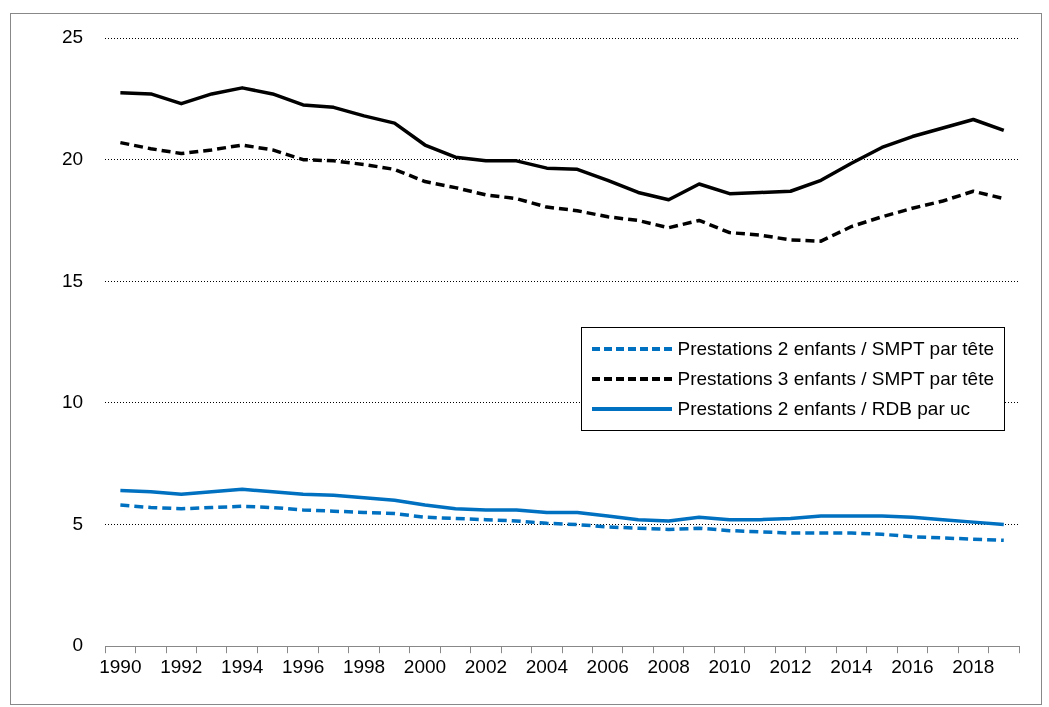  I want to click on x-tick-label: 2002, so click(486, 666).